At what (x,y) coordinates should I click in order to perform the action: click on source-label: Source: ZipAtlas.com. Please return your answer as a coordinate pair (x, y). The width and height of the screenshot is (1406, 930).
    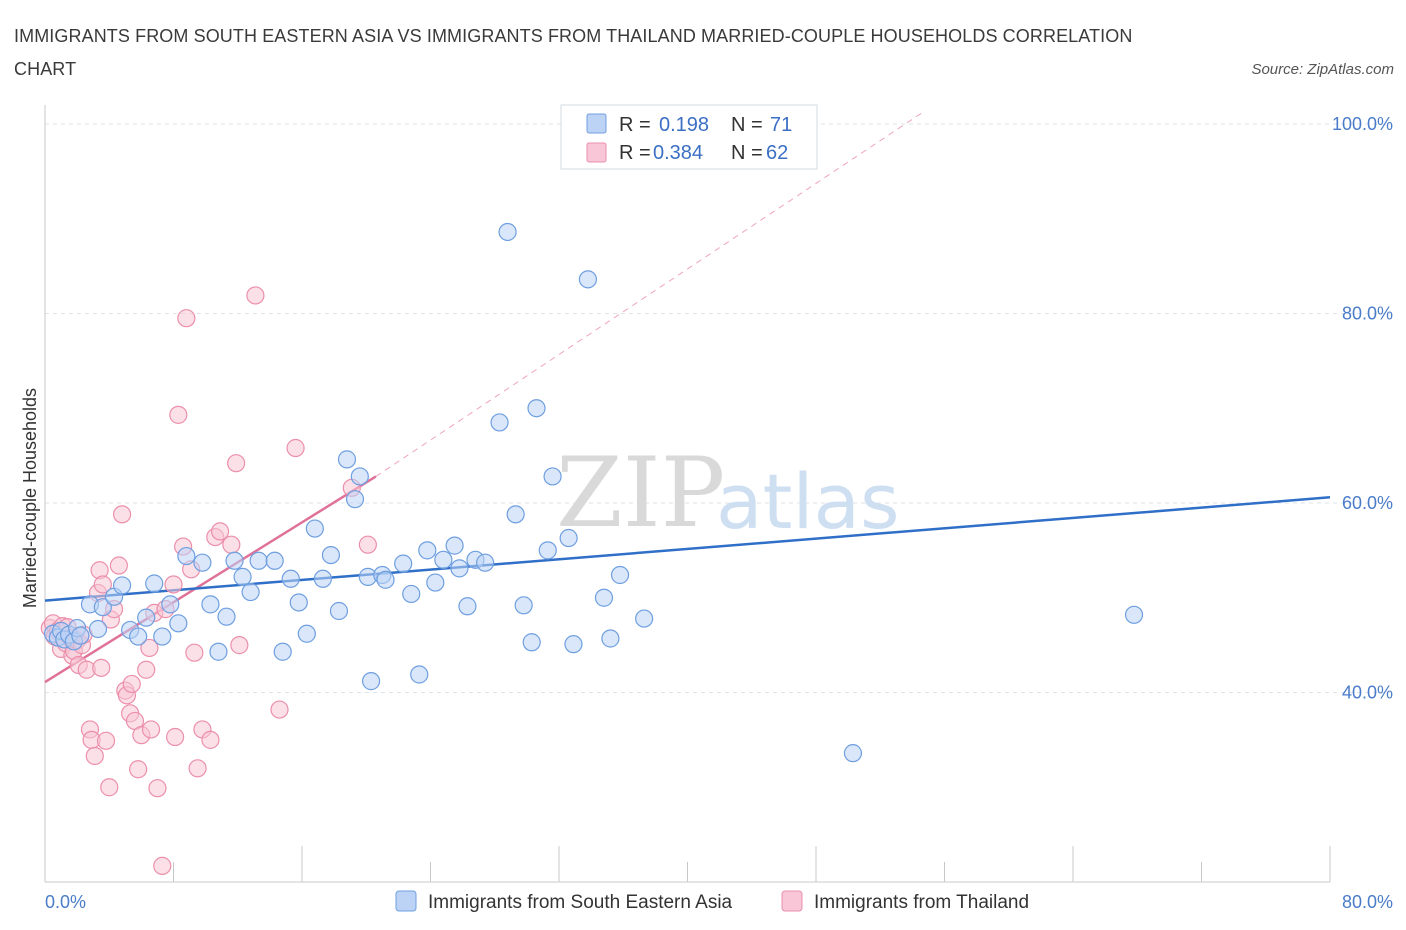
    Looking at the image, I should click on (1322, 69).